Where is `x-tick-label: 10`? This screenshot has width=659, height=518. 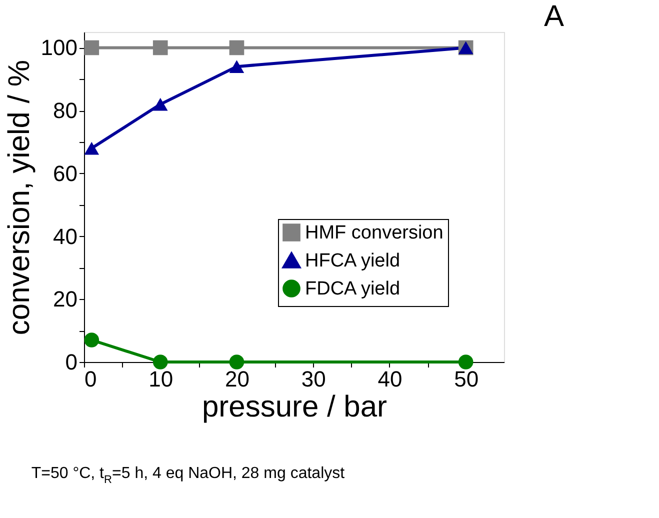 x-tick-label: 10 is located at coordinates (161, 379).